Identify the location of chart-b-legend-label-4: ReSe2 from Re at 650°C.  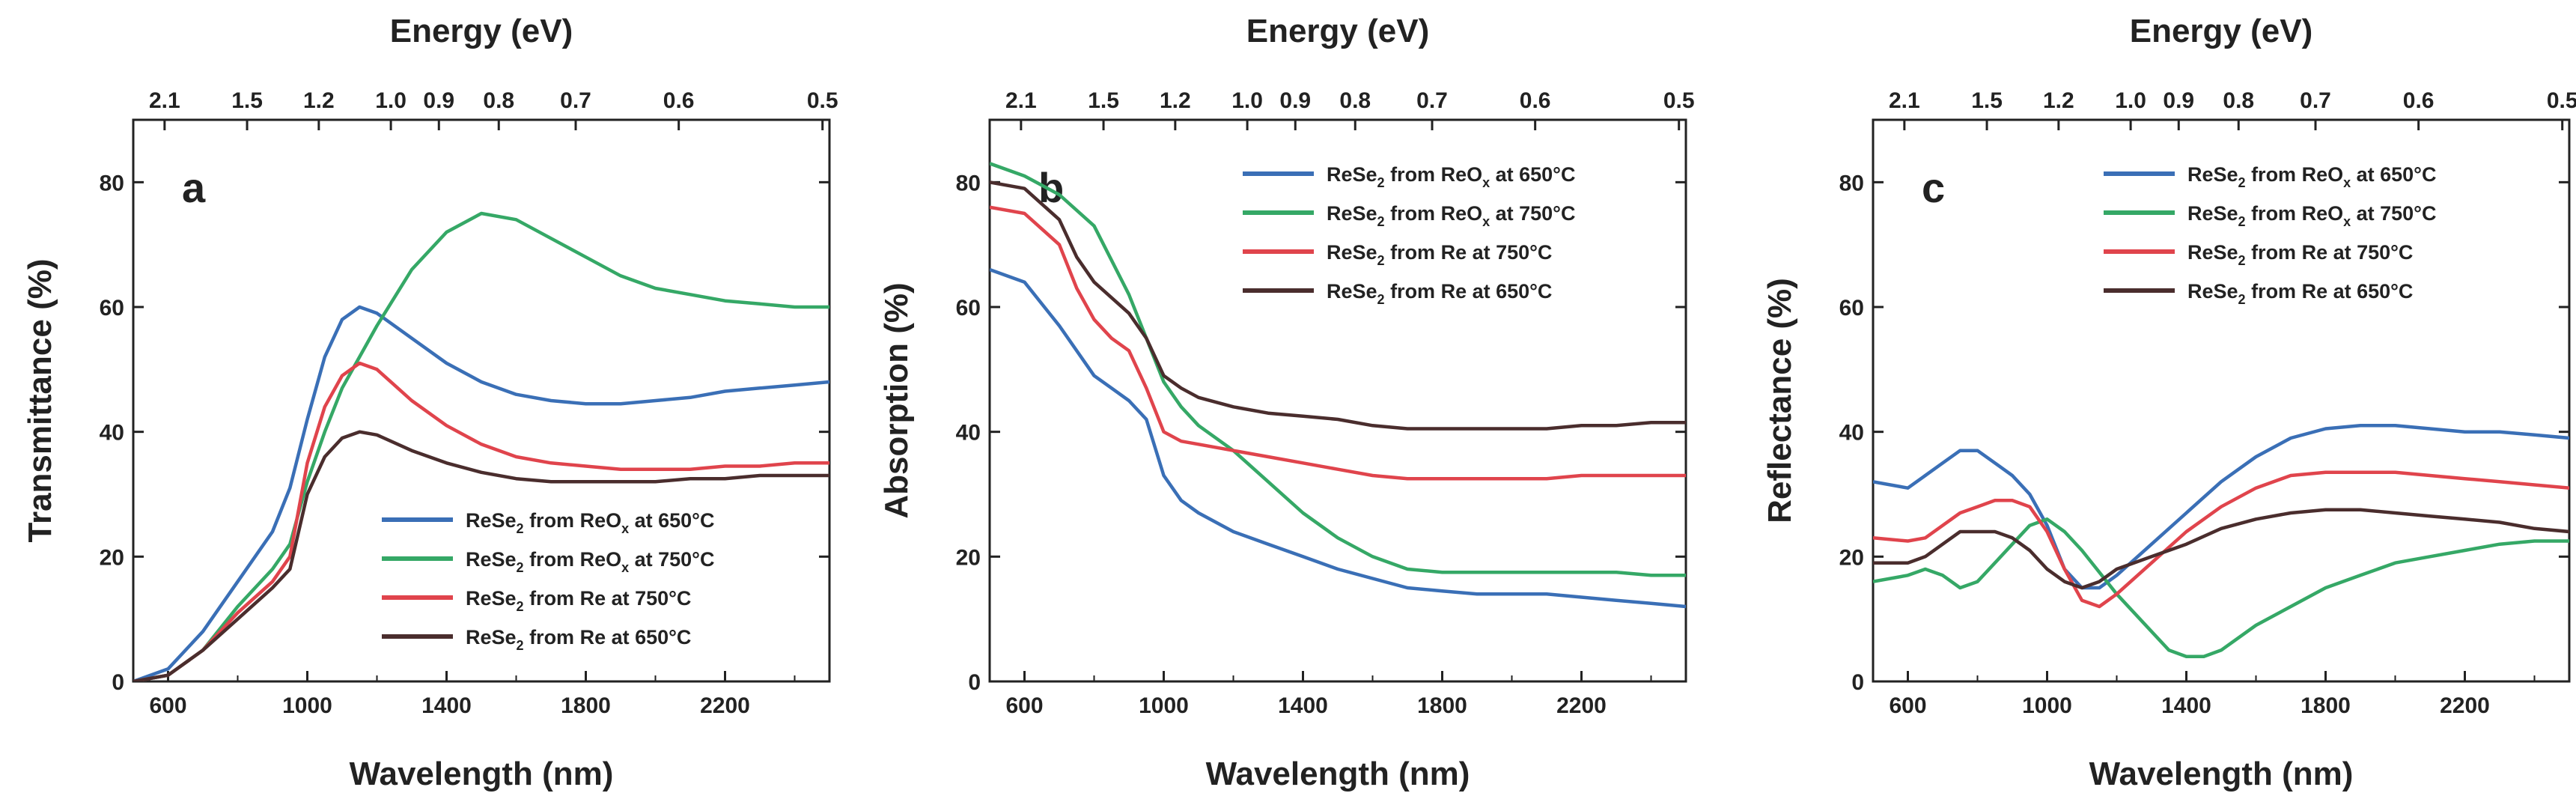
(1439, 294).